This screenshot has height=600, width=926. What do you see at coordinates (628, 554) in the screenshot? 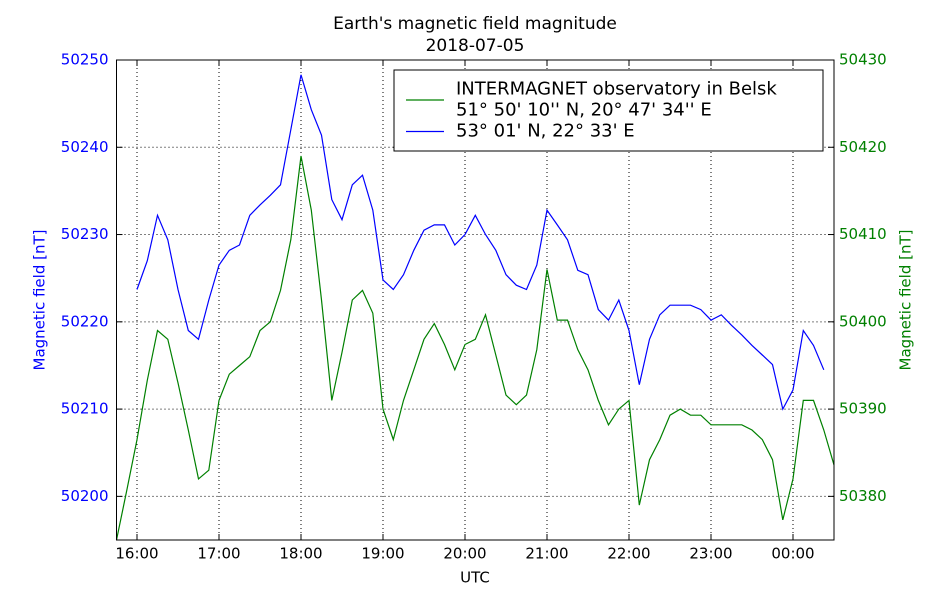
I see `x-tick-label: 22:00` at bounding box center [628, 554].